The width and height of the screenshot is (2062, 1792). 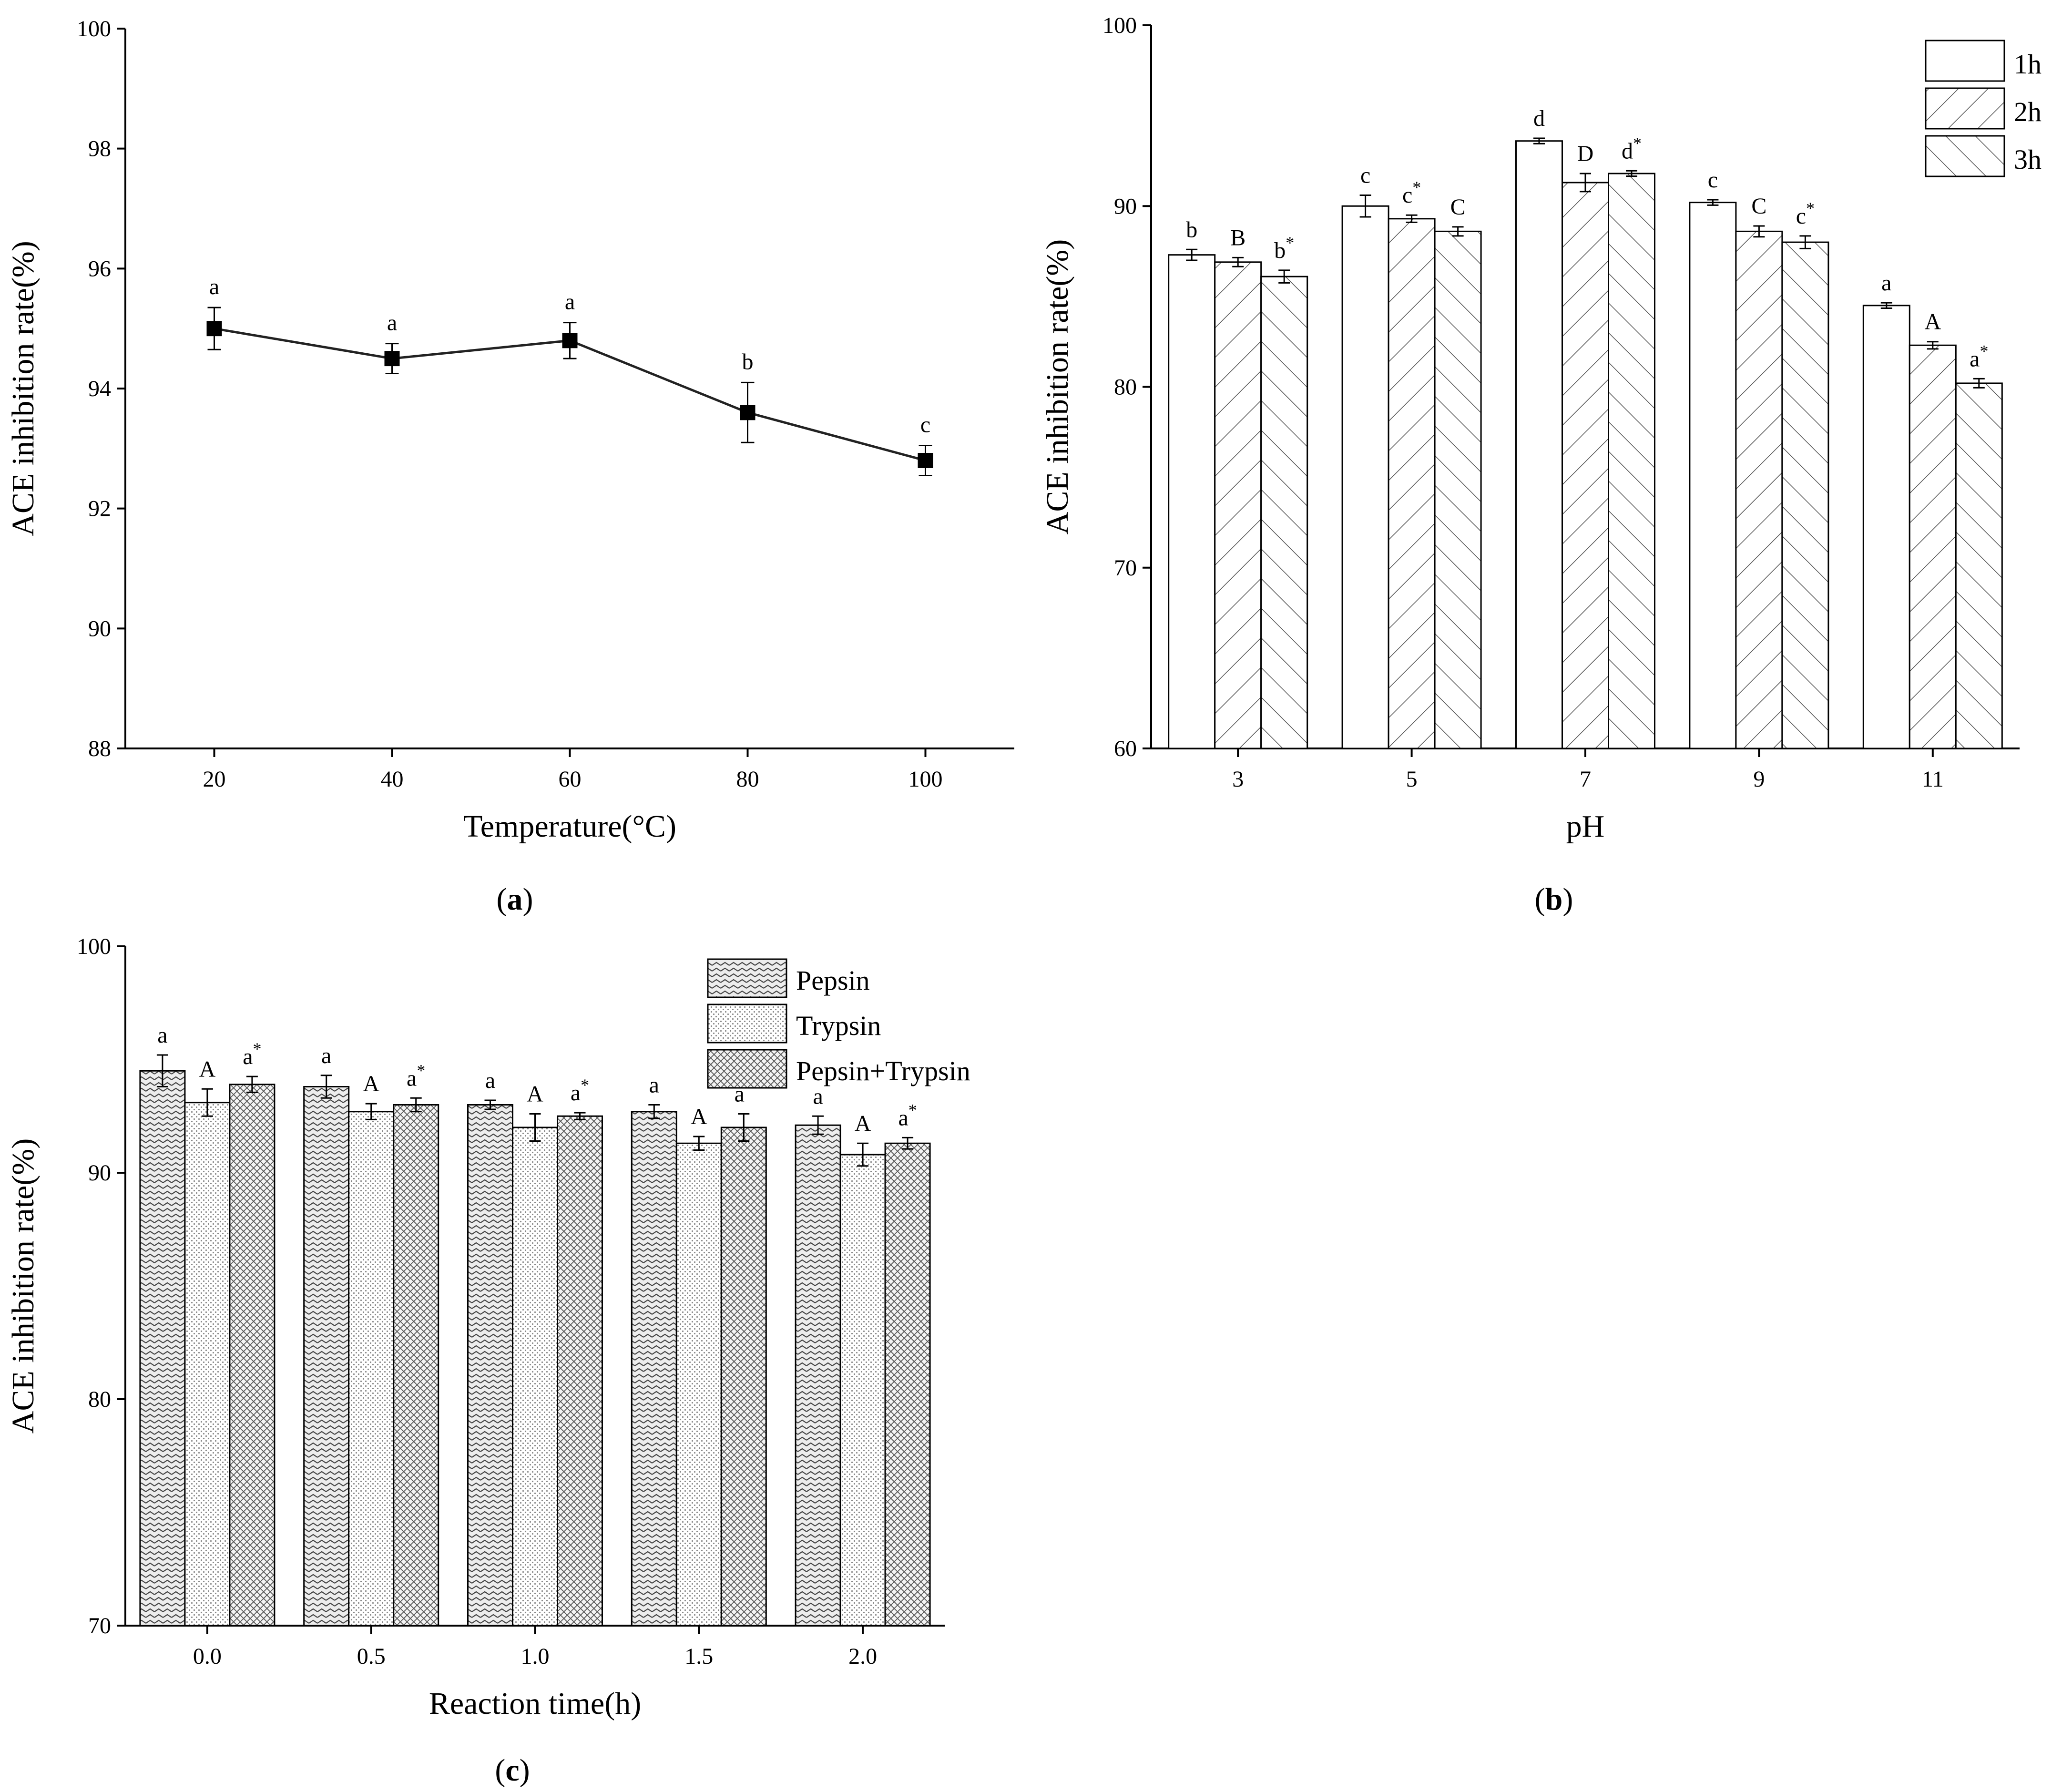 I want to click on x-tick-label: 20, so click(x=214, y=779).